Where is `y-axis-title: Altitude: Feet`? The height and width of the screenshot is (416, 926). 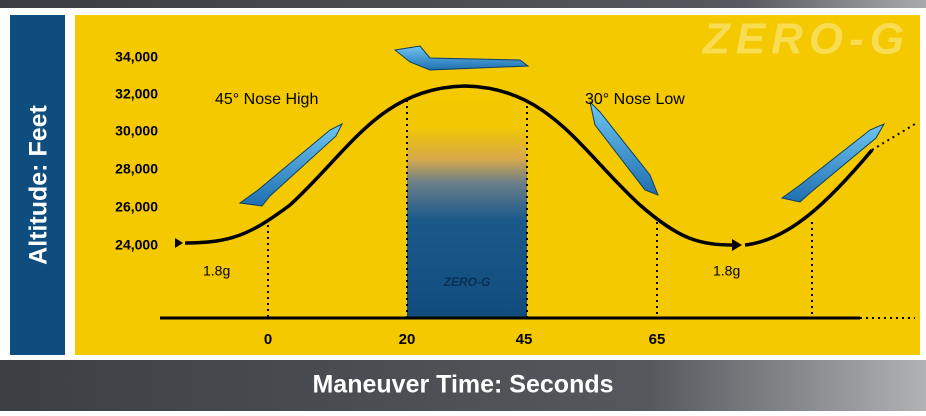
y-axis-title: Altitude: Feet is located at coordinates (39, 184).